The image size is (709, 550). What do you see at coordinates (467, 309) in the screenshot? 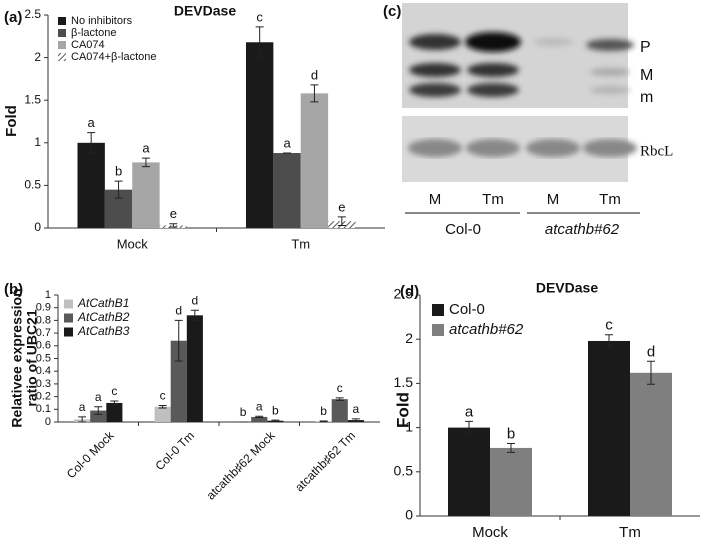
I see `legend-label: Col-0` at bounding box center [467, 309].